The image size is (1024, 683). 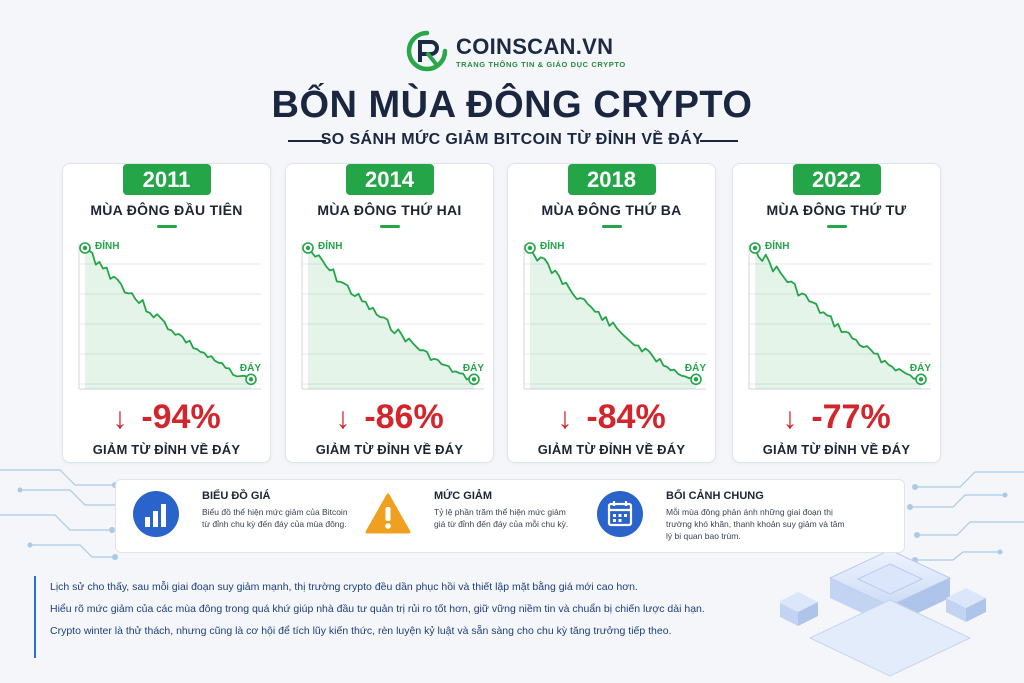 What do you see at coordinates (388, 513) in the screenshot?
I see `warning-icon` at bounding box center [388, 513].